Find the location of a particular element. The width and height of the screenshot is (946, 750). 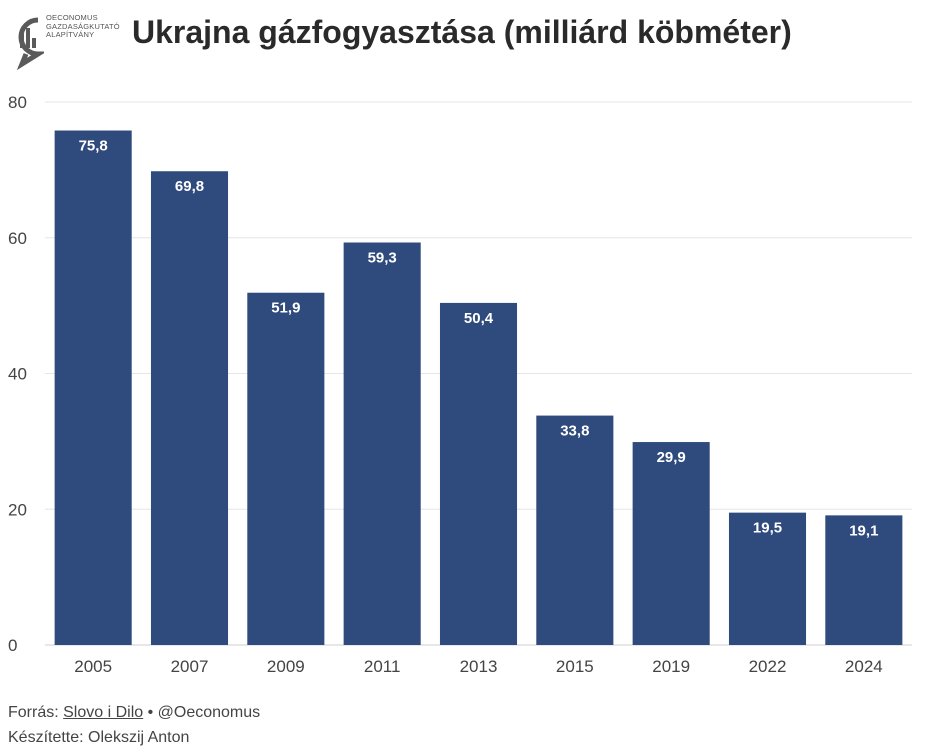

data-label: 33,8 is located at coordinates (574, 431).